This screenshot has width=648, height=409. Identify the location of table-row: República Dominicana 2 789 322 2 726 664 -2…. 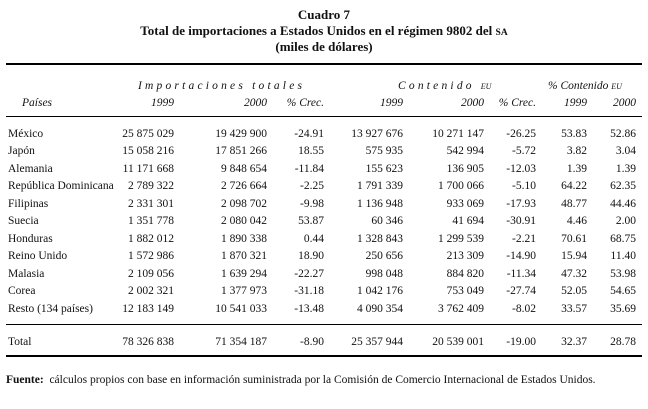
(321, 187).